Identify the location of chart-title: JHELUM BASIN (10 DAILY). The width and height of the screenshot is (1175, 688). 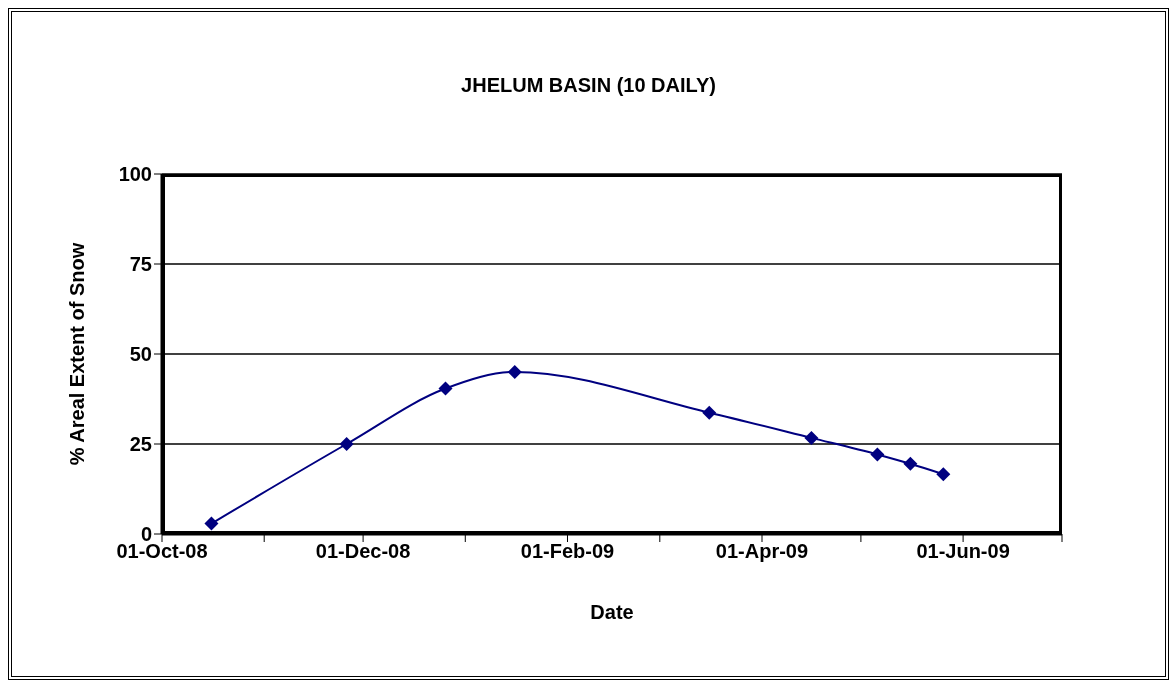
(588, 86).